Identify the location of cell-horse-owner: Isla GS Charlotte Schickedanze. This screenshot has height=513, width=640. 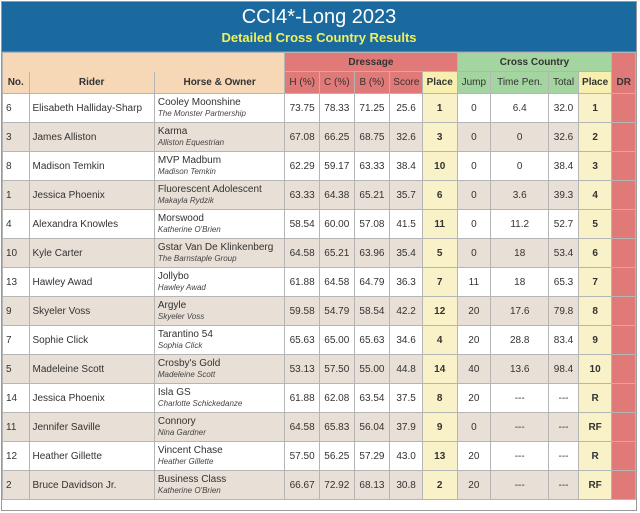
(219, 398).